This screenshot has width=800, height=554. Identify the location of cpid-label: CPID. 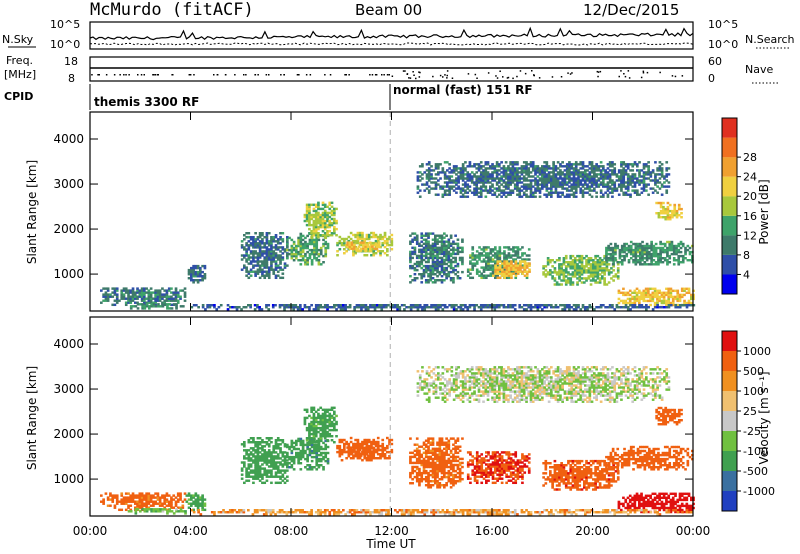
(18, 96).